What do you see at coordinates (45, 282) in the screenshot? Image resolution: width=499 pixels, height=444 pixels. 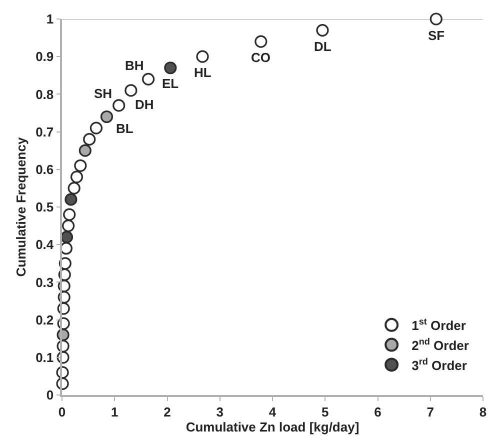 I see `y-tick-label: 0.3` at bounding box center [45, 282].